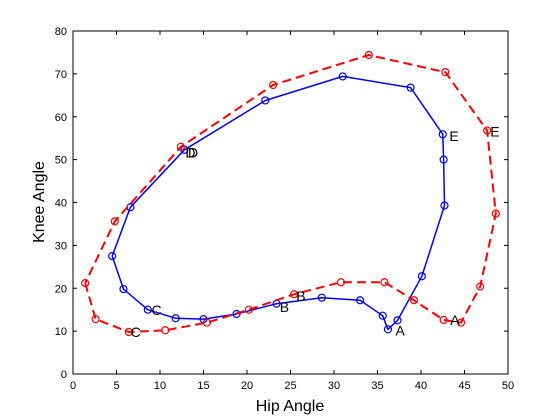 The height and width of the screenshot is (420, 560). What do you see at coordinates (160, 386) in the screenshot?
I see `x-tick-label: 10` at bounding box center [160, 386].